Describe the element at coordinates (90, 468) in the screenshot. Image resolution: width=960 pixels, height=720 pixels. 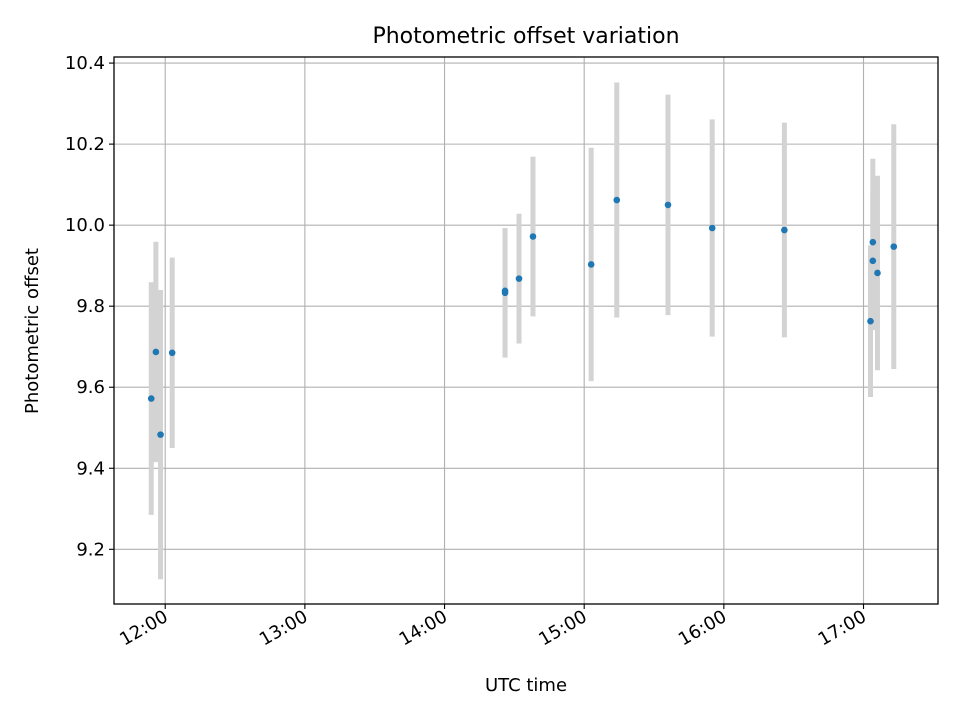
I see `y-tick-label: 9.4` at that location.